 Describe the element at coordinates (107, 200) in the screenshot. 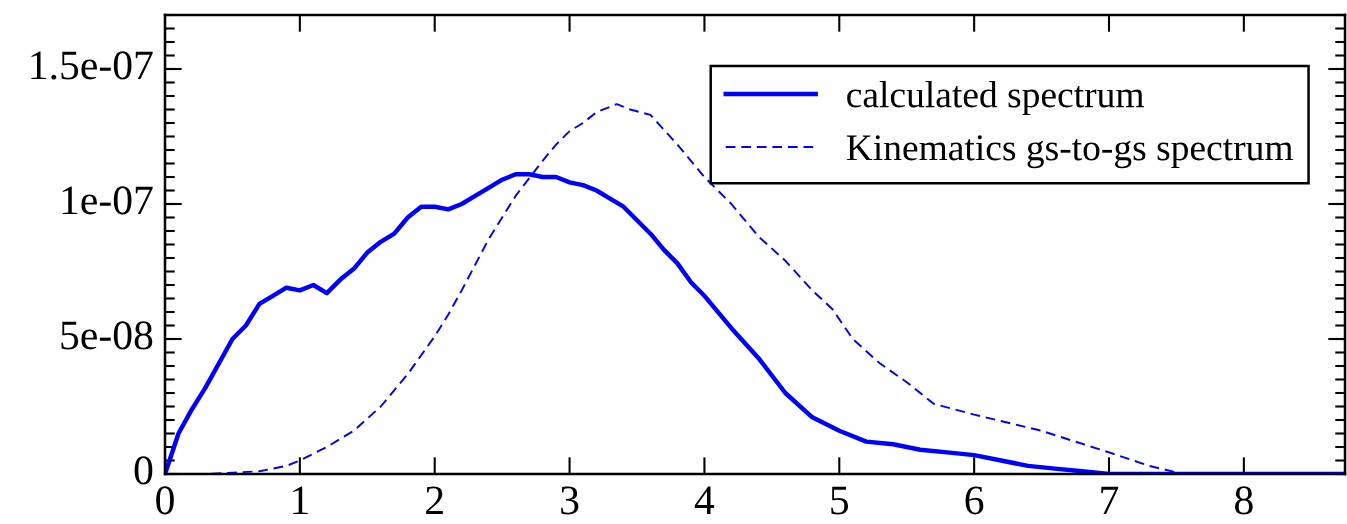

I see `y-tick-label: 1e-07` at that location.